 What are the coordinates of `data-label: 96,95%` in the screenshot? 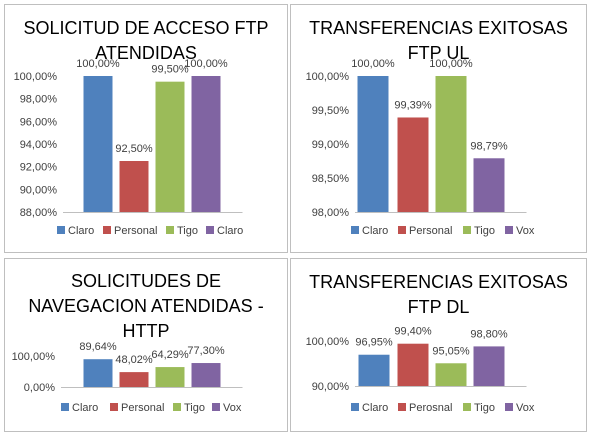 It's located at (374, 343).